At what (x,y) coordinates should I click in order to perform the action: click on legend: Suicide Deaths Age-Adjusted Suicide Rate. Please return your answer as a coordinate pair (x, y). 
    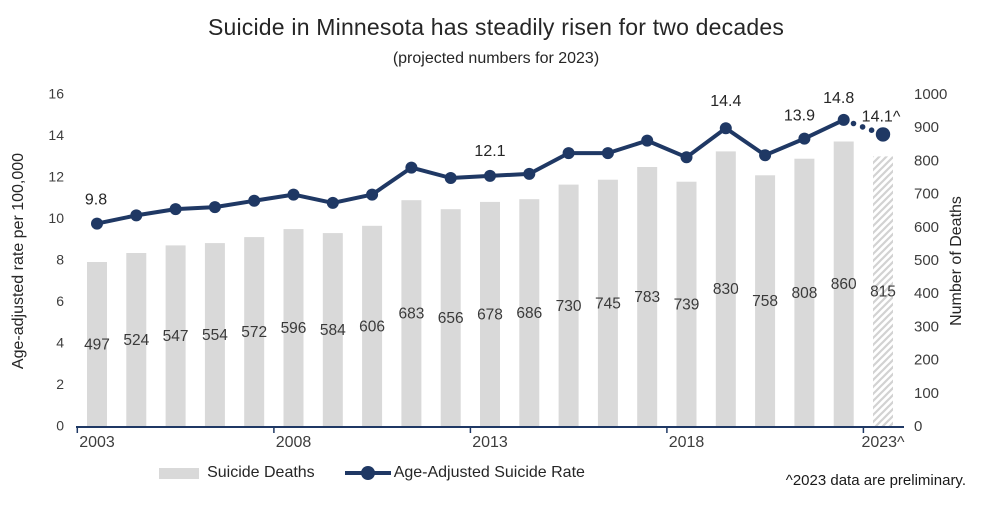
    Looking at the image, I should click on (372, 473).